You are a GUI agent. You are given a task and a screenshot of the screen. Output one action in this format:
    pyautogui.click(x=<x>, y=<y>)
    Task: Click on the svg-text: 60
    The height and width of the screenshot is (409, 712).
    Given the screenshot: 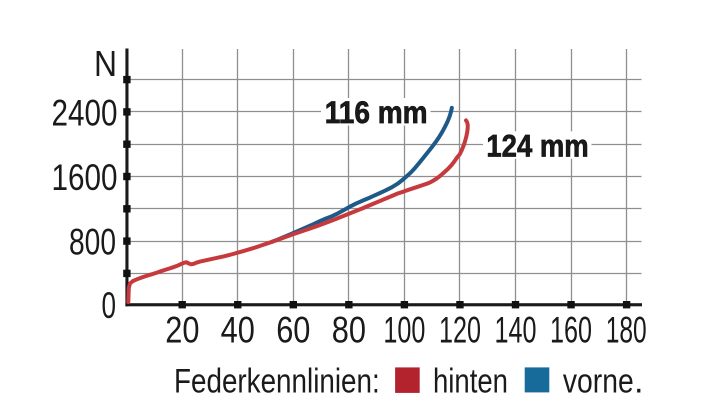 What is the action you would take?
    pyautogui.click(x=293, y=330)
    